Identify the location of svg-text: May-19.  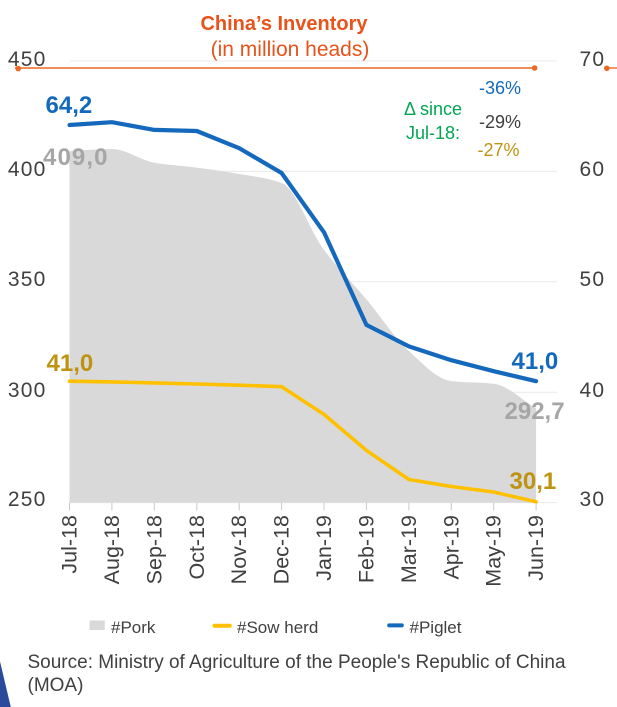
(494, 551).